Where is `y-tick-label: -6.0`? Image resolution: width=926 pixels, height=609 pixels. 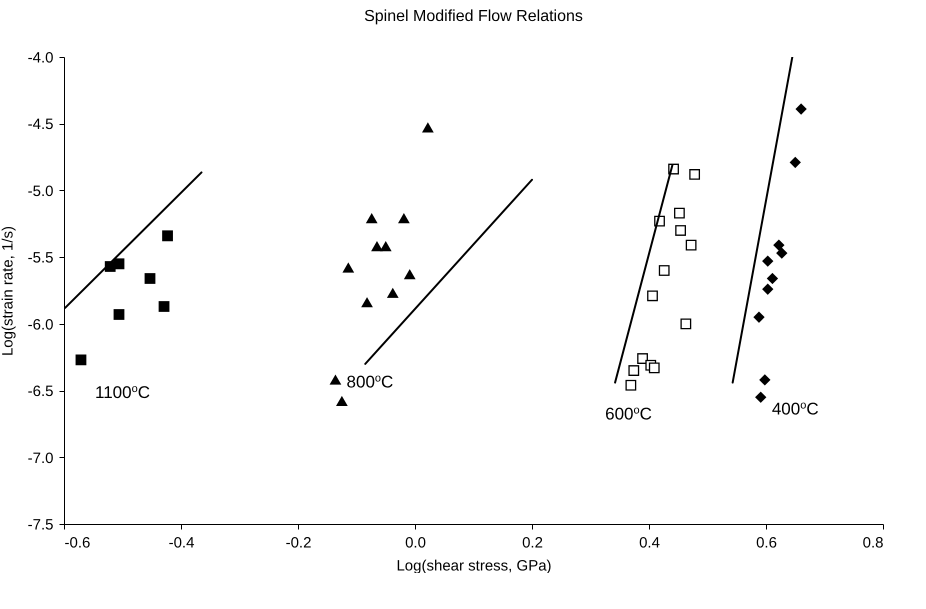 y-tick-label: -6.0 is located at coordinates (41, 325).